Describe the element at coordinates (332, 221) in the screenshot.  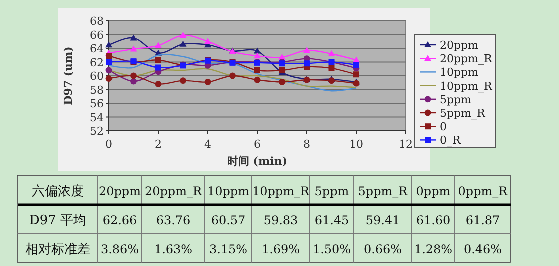
I see `data-label: 61.45` at that location.